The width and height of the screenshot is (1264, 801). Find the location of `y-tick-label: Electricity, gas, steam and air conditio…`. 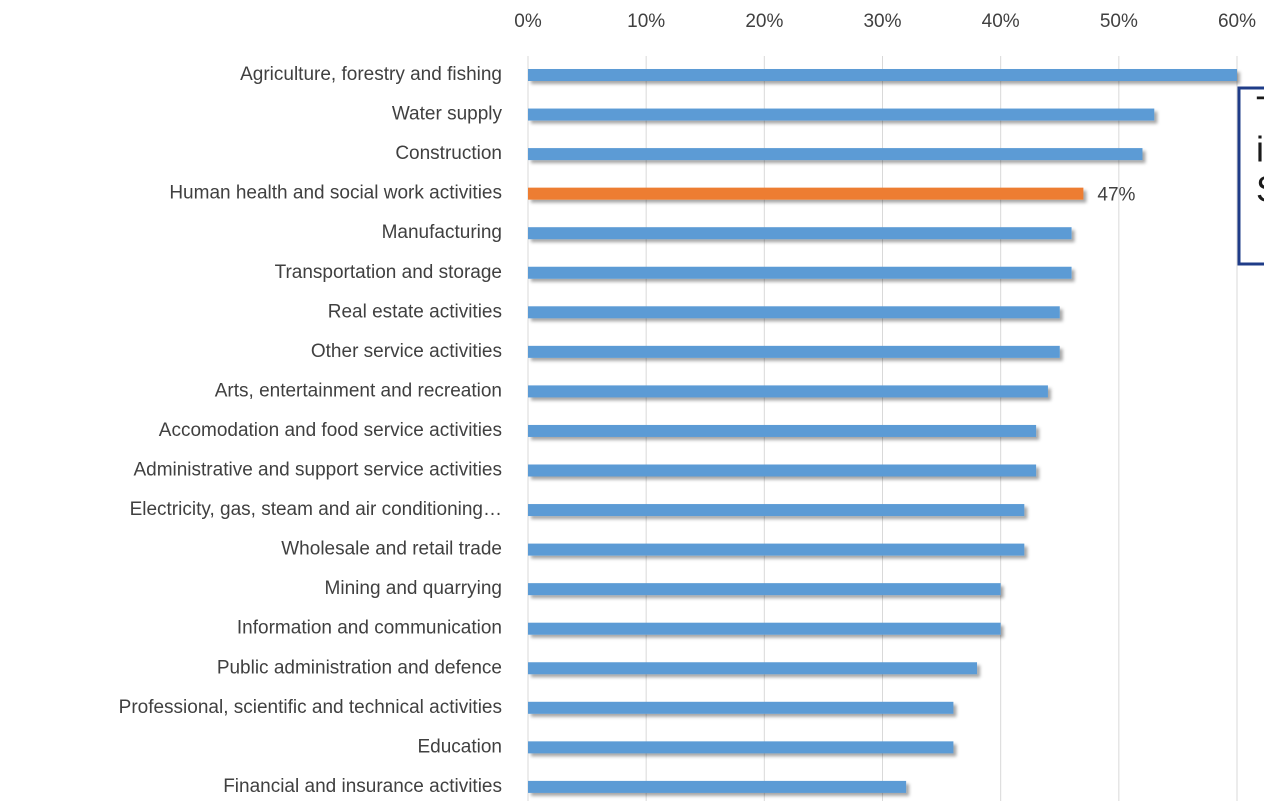

y-tick-label: Electricity, gas, steam and air conditio… is located at coordinates (316, 509).